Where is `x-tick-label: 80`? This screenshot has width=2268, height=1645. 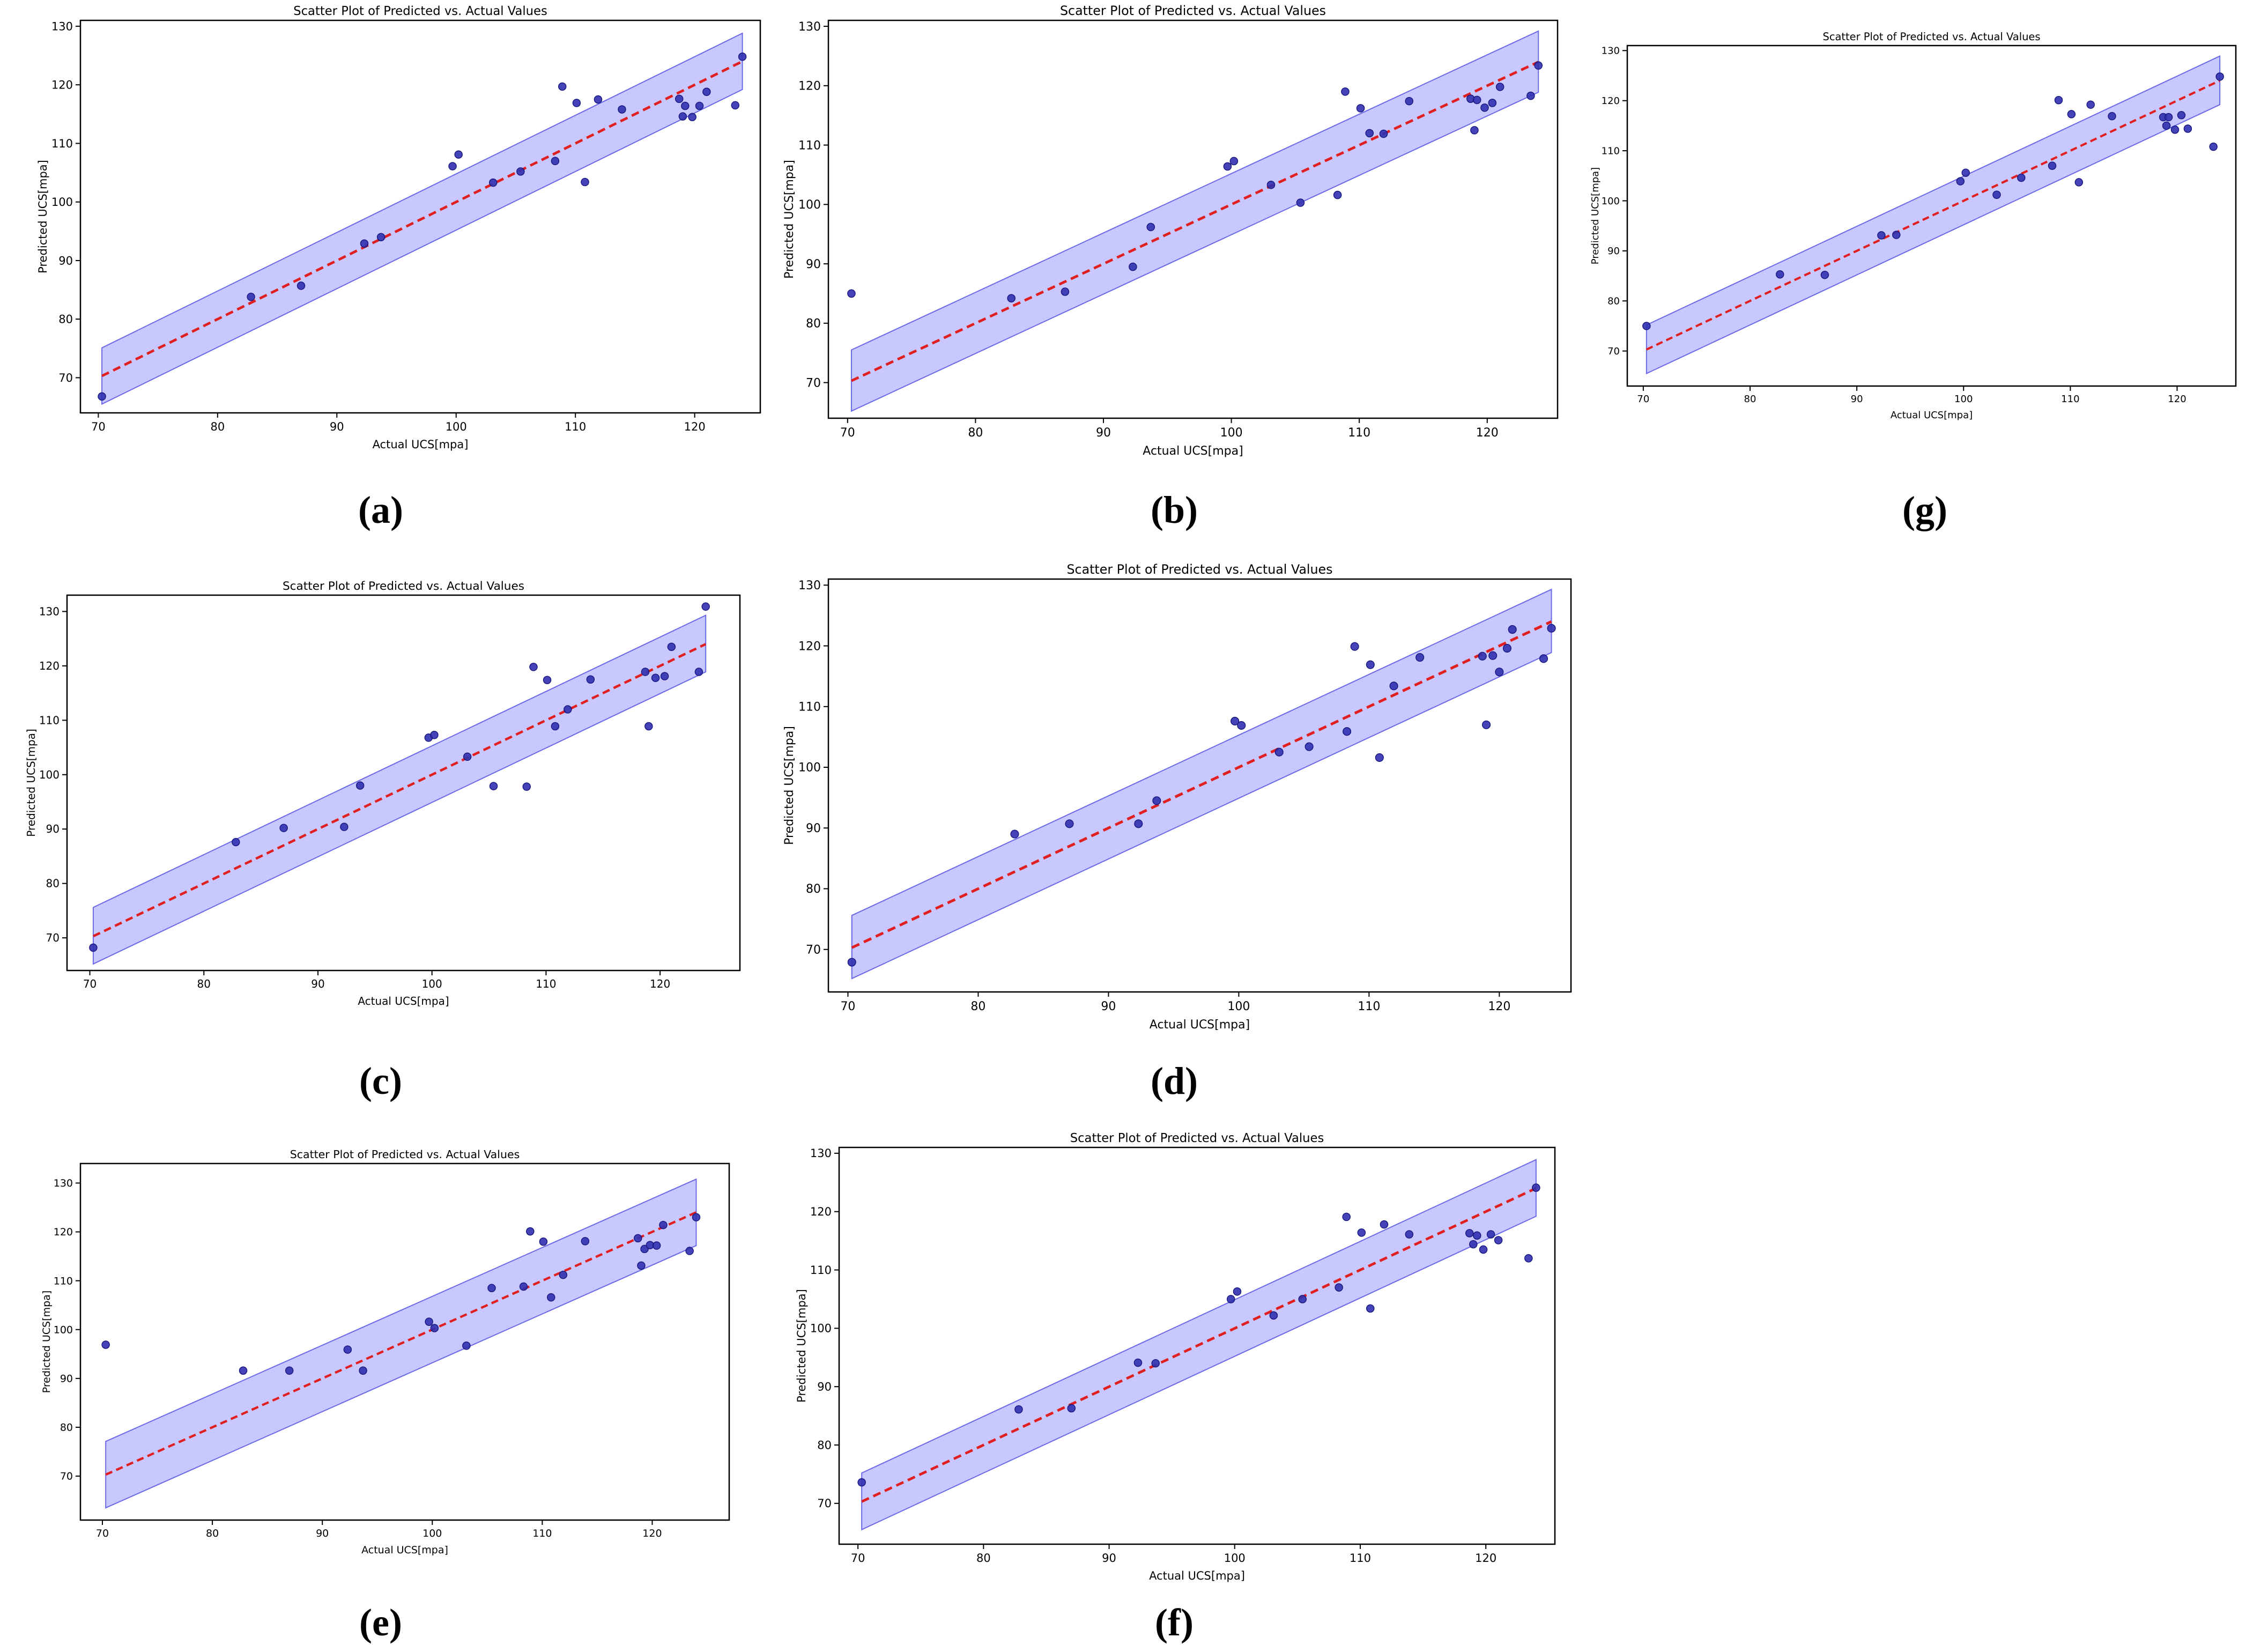
x-tick-label: 80 is located at coordinates (217, 426).